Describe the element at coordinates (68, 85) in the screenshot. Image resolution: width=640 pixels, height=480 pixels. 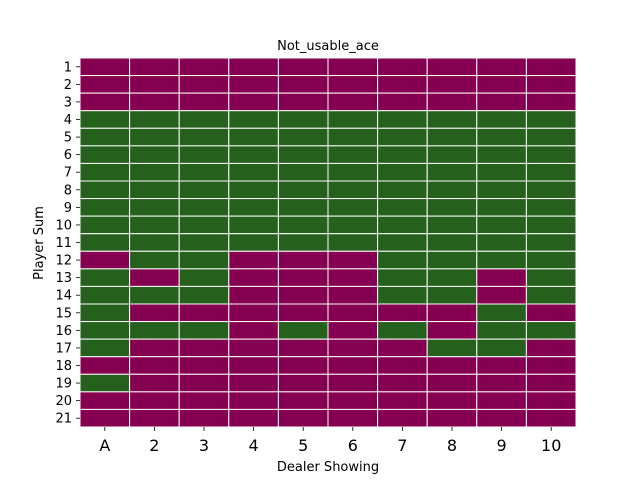
I see `y-tick-label: 2` at that location.